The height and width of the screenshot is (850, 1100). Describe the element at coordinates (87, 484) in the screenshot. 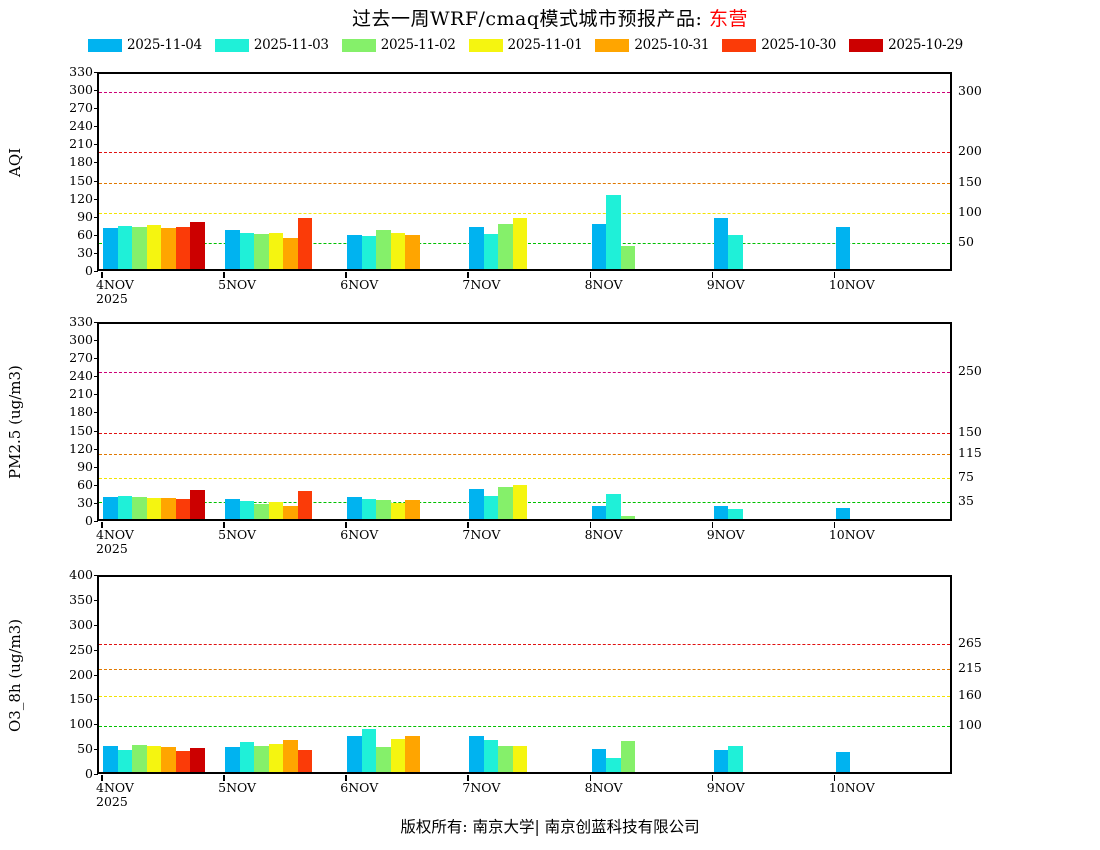

I see `y-axis-tick-label: 60` at that location.